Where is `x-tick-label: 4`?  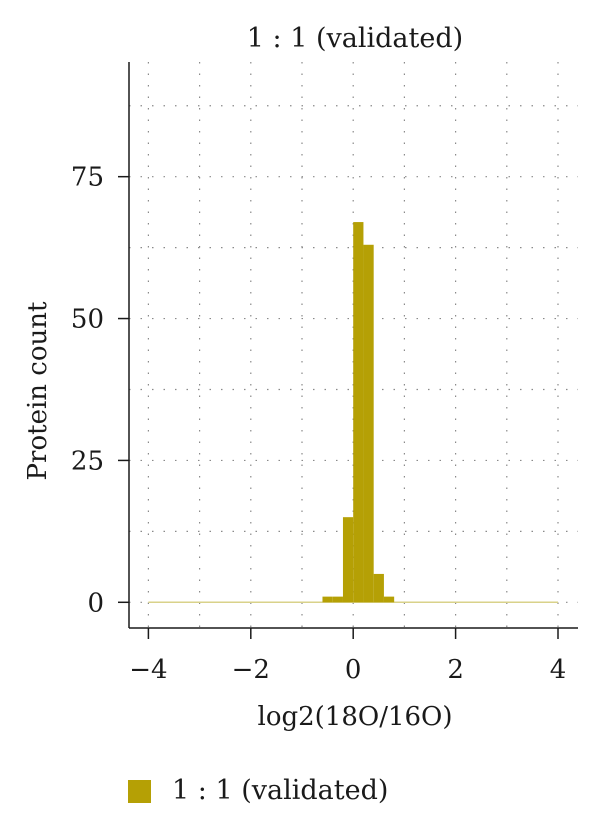
x-tick-label: 4 is located at coordinates (558, 670).